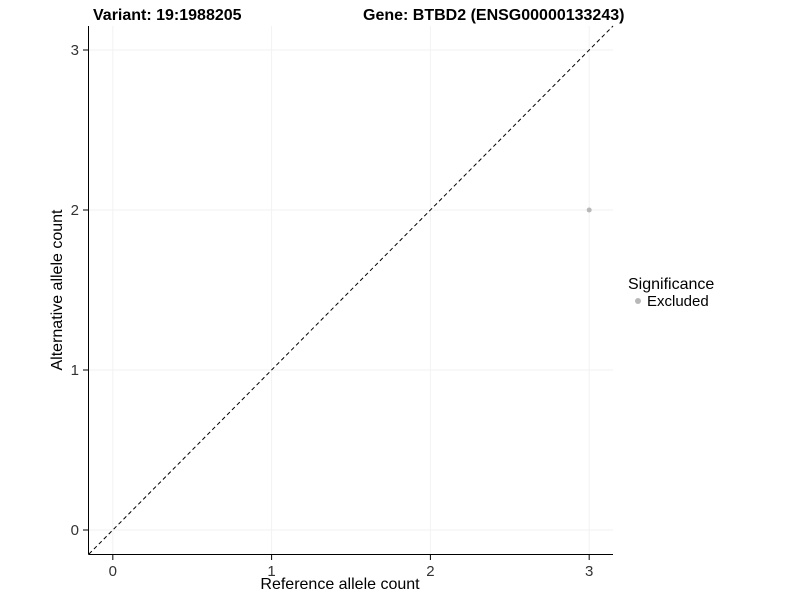 This screenshot has height=600, width=800. I want to click on y-axis-label: Alternative allele count, so click(57, 290).